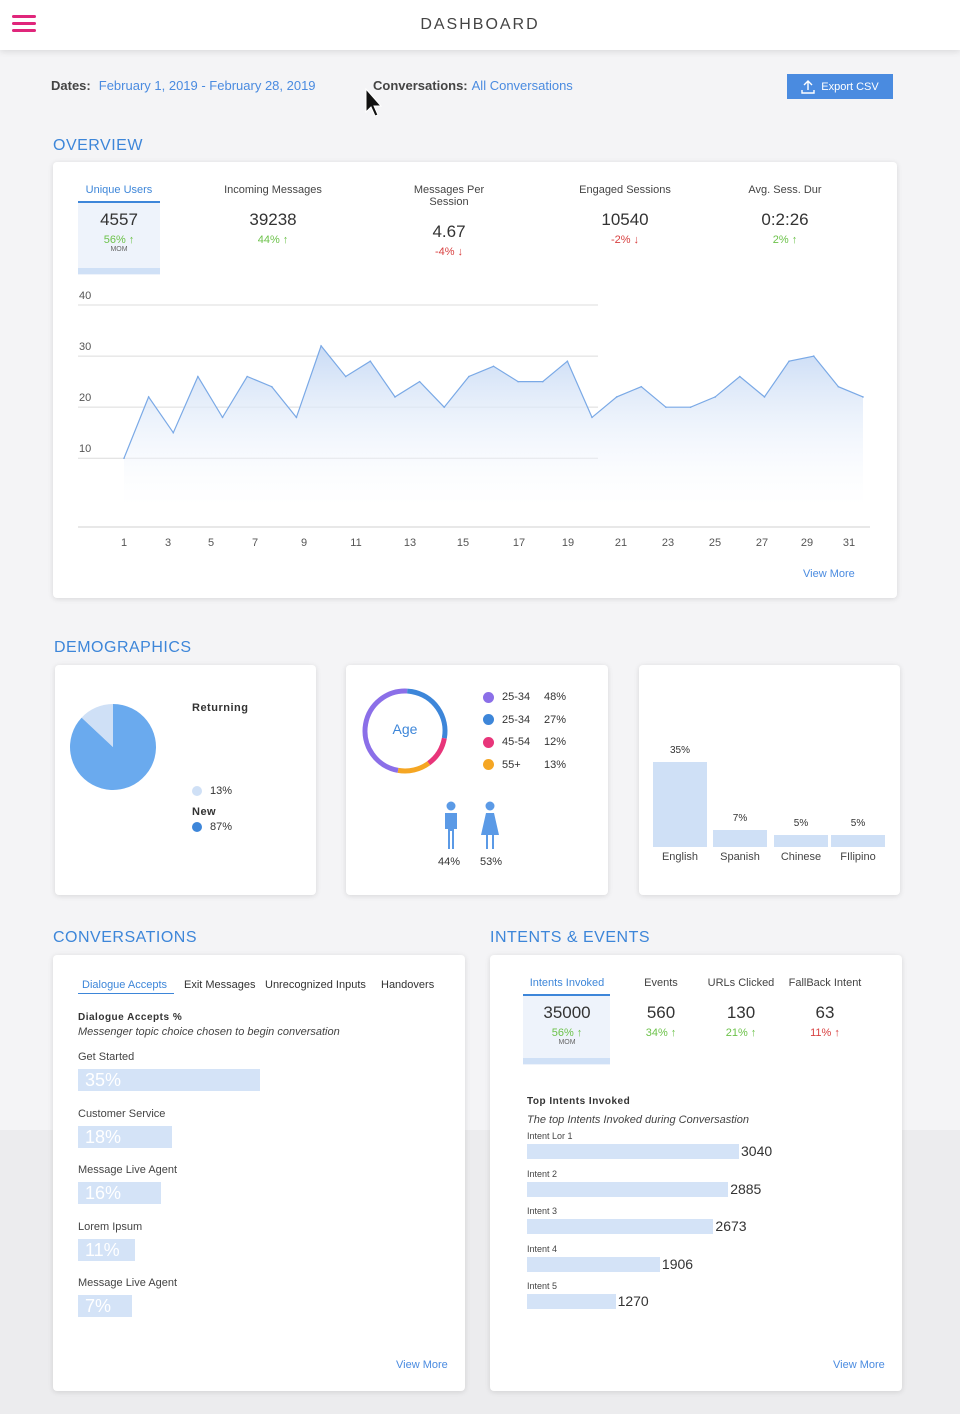  What do you see at coordinates (126, 993) in the screenshot?
I see `active-tab-underline` at bounding box center [126, 993].